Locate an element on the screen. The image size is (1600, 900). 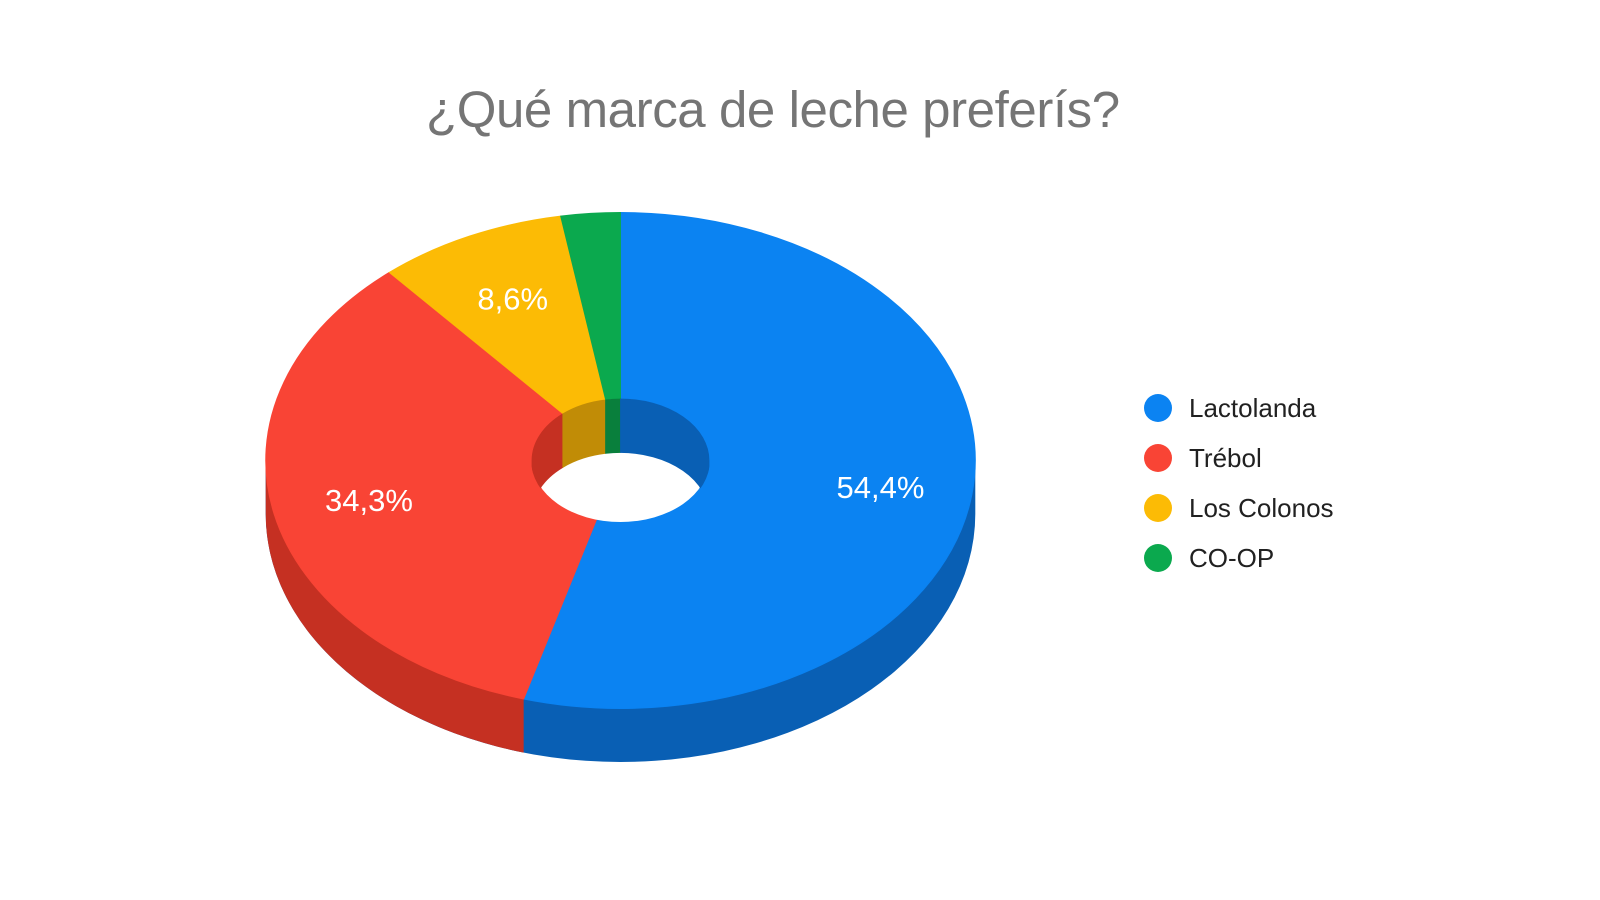
svg-text: 8,6% is located at coordinates (512, 299).